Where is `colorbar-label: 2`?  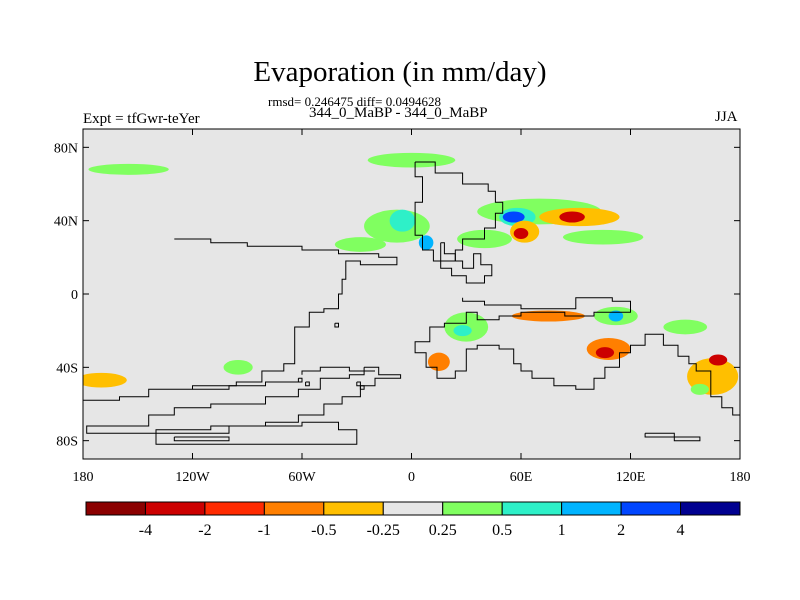
colorbar-label: 2 is located at coordinates (621, 530).